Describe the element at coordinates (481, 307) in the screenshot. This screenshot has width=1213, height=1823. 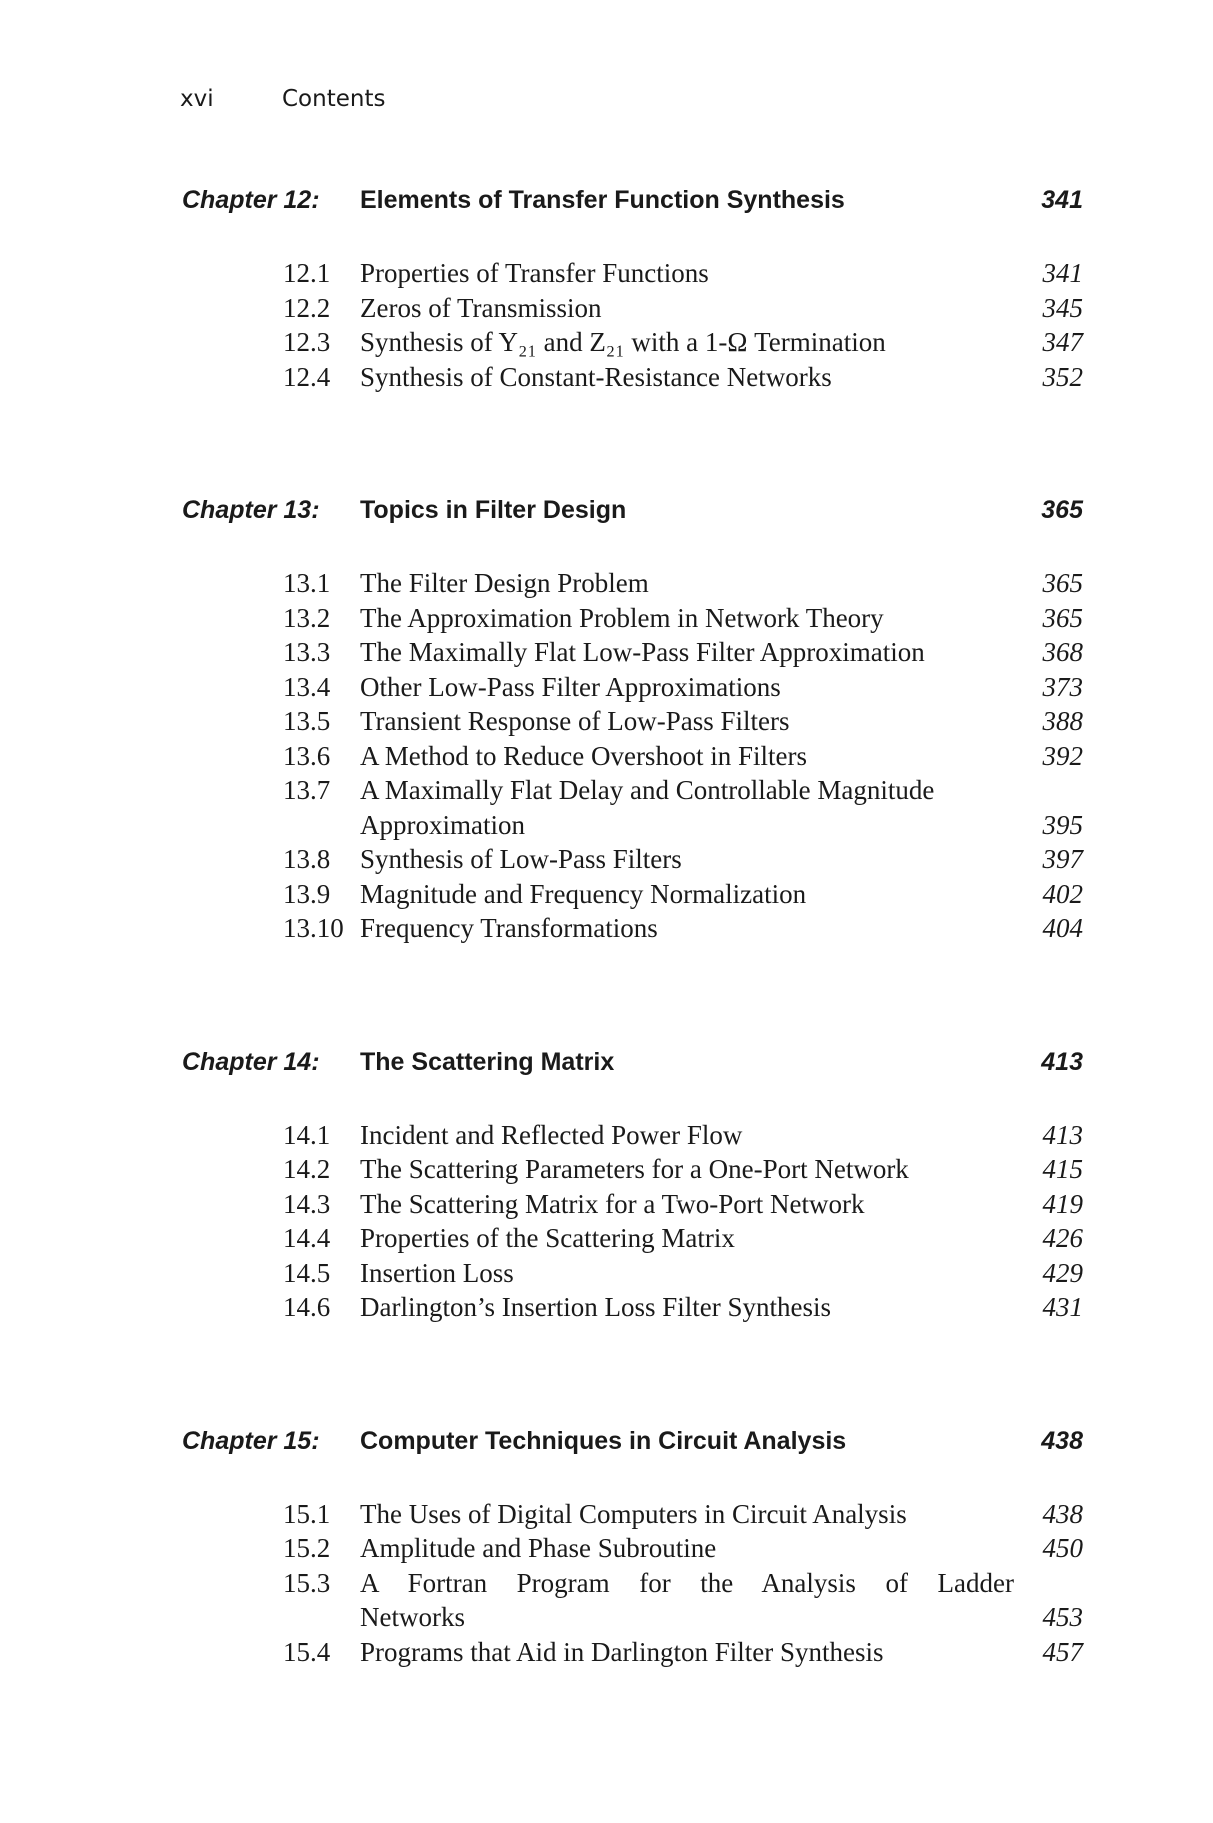
I see `section-title-line: Zeros of Transmission` at that location.